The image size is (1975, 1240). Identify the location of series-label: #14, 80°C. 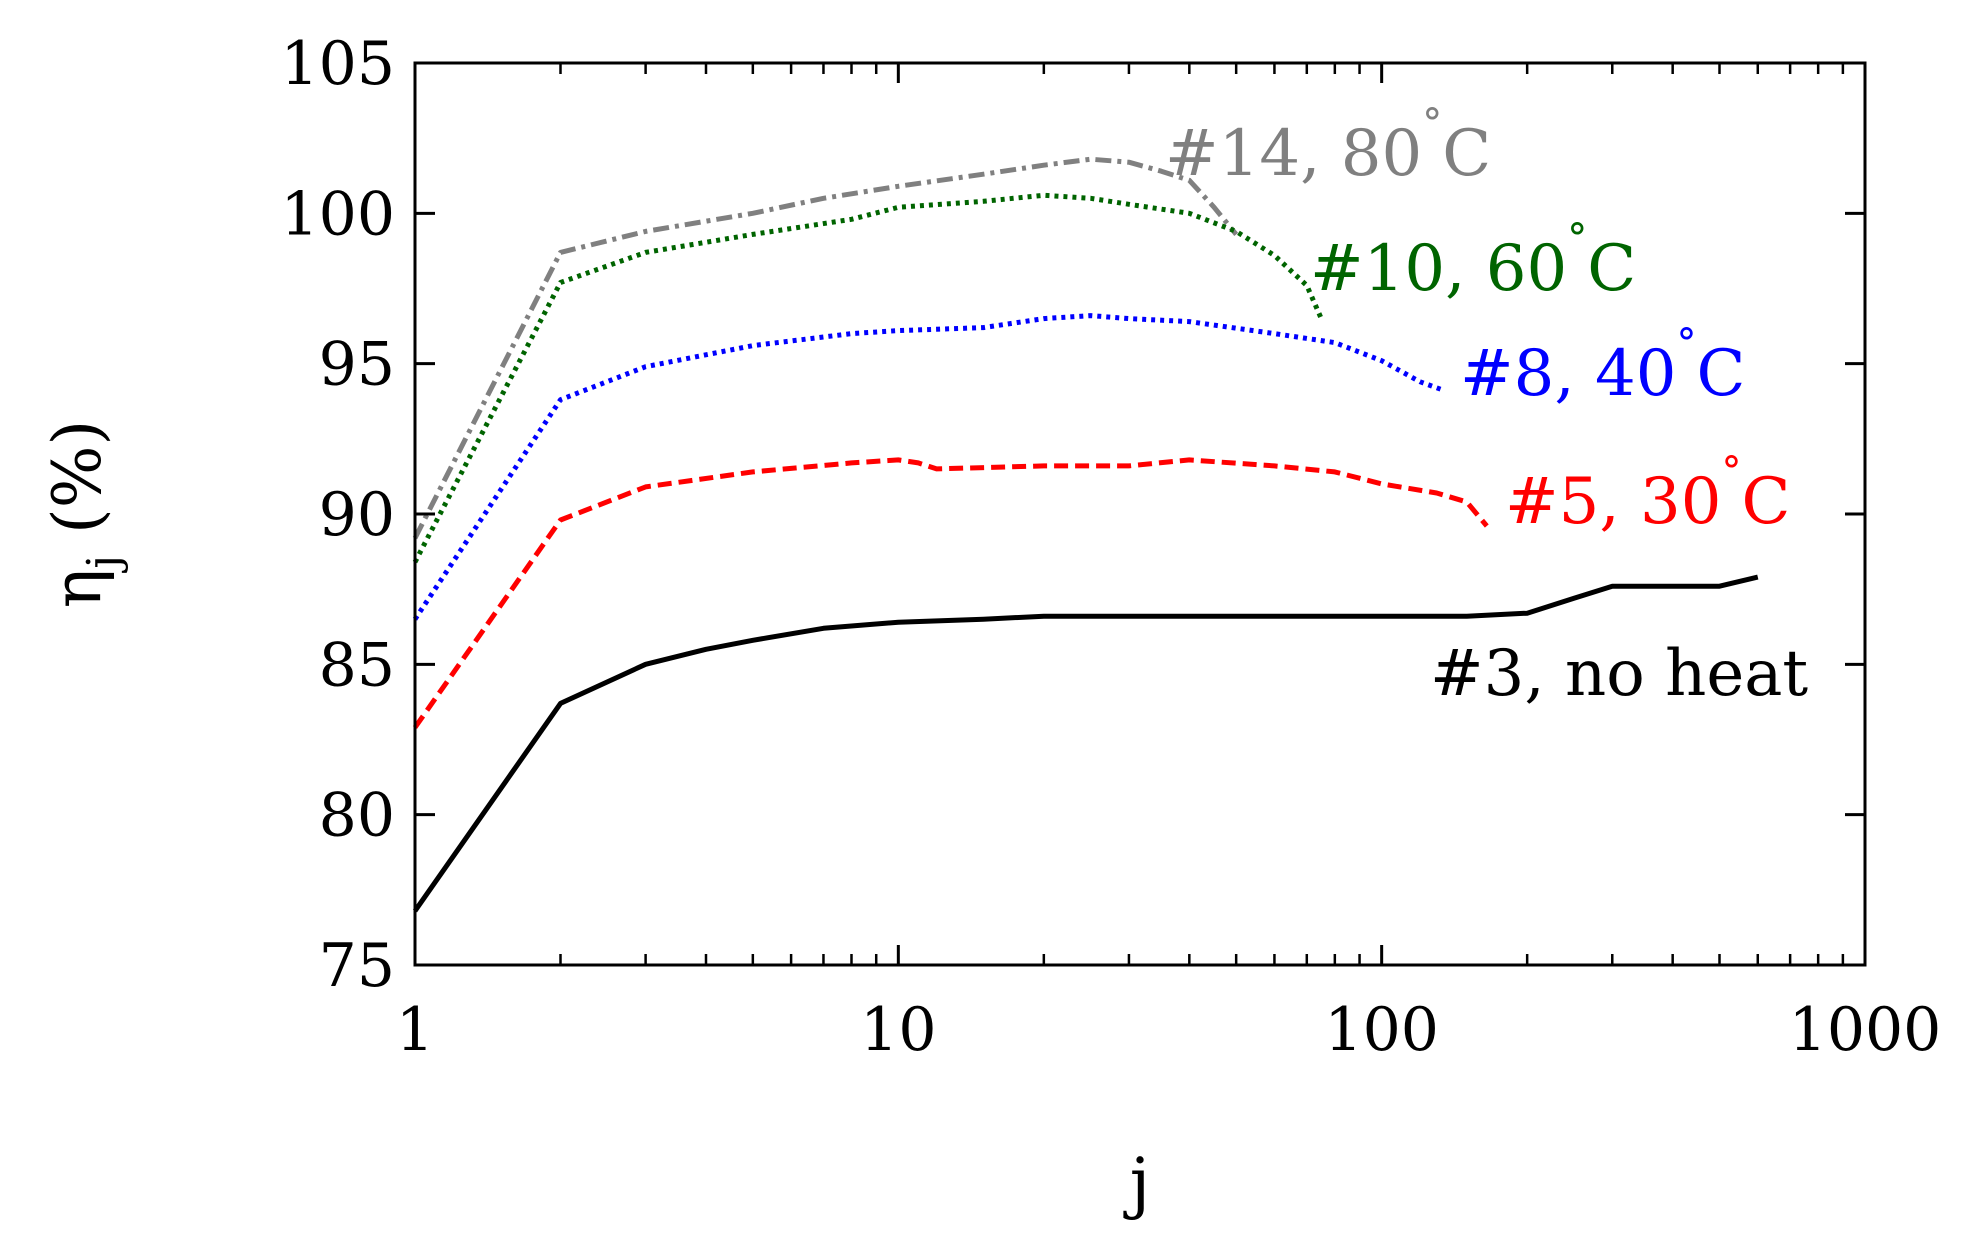
(1328, 146).